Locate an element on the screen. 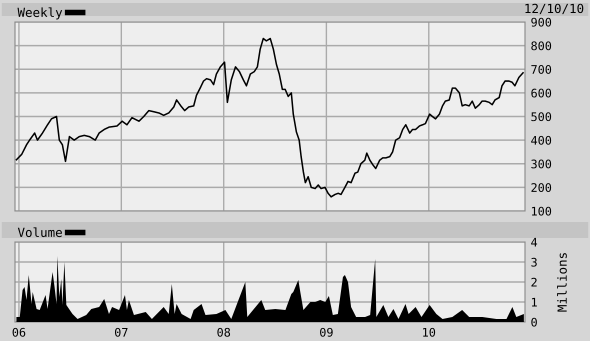 This screenshot has height=341, width=590. y-tick-label: 300 is located at coordinates (541, 164).